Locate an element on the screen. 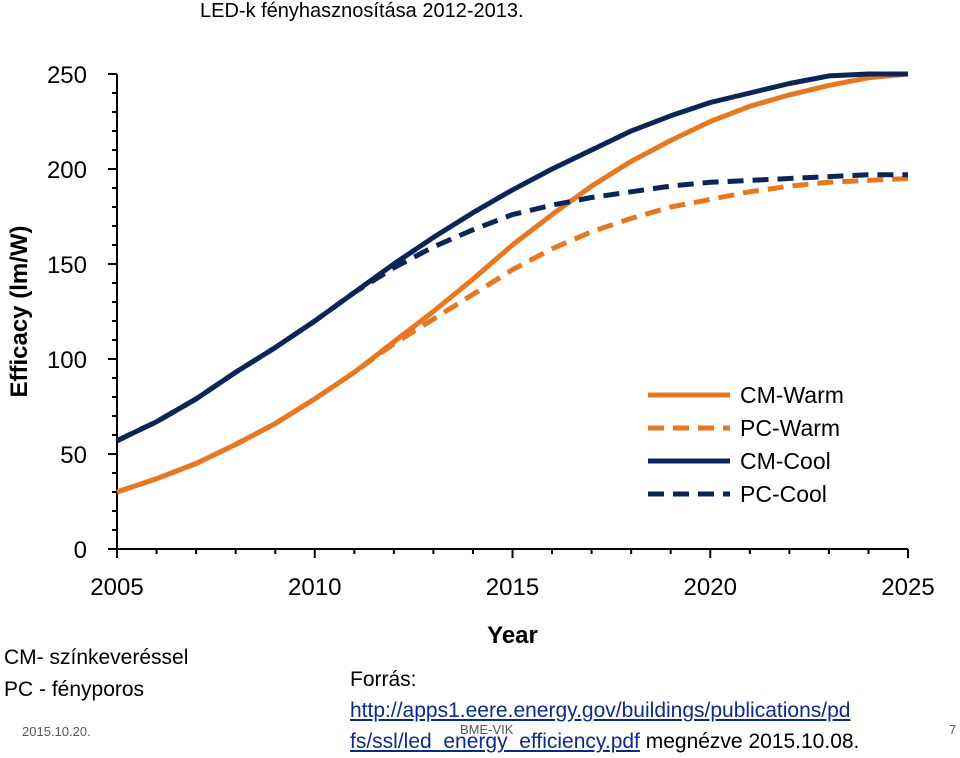 Image resolution: width=960 pixels, height=758 pixels. x-tick-label: 2010 is located at coordinates (314, 587).